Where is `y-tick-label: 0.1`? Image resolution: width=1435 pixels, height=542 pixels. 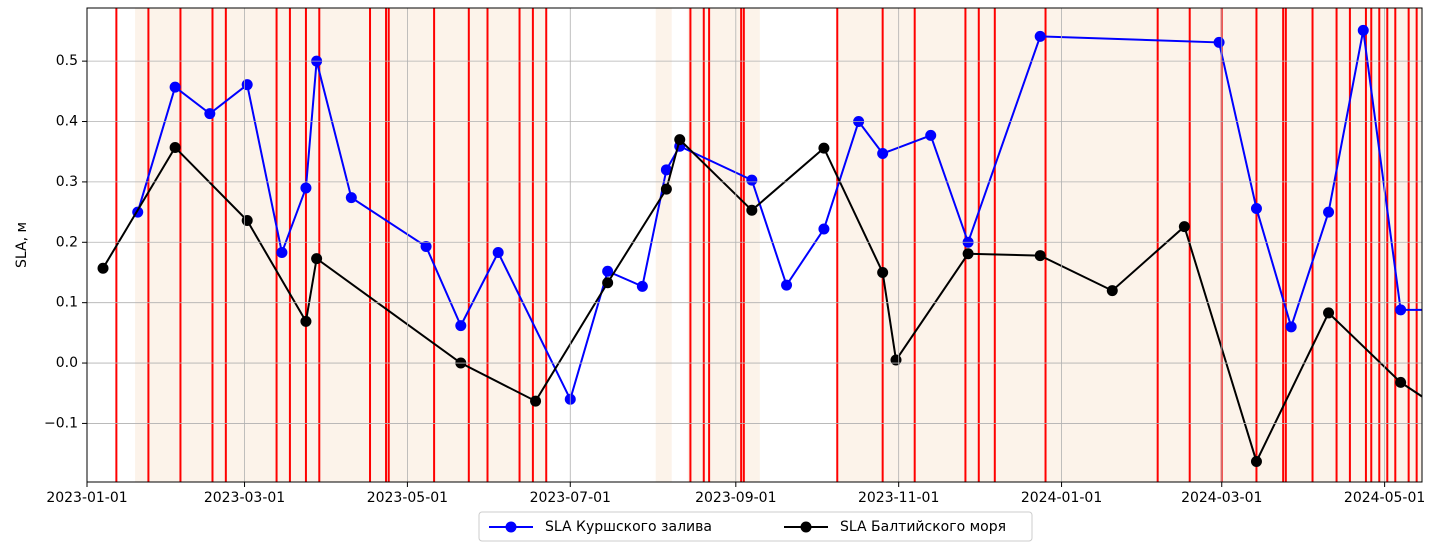
y-tick-label: 0.1 is located at coordinates (67, 303).